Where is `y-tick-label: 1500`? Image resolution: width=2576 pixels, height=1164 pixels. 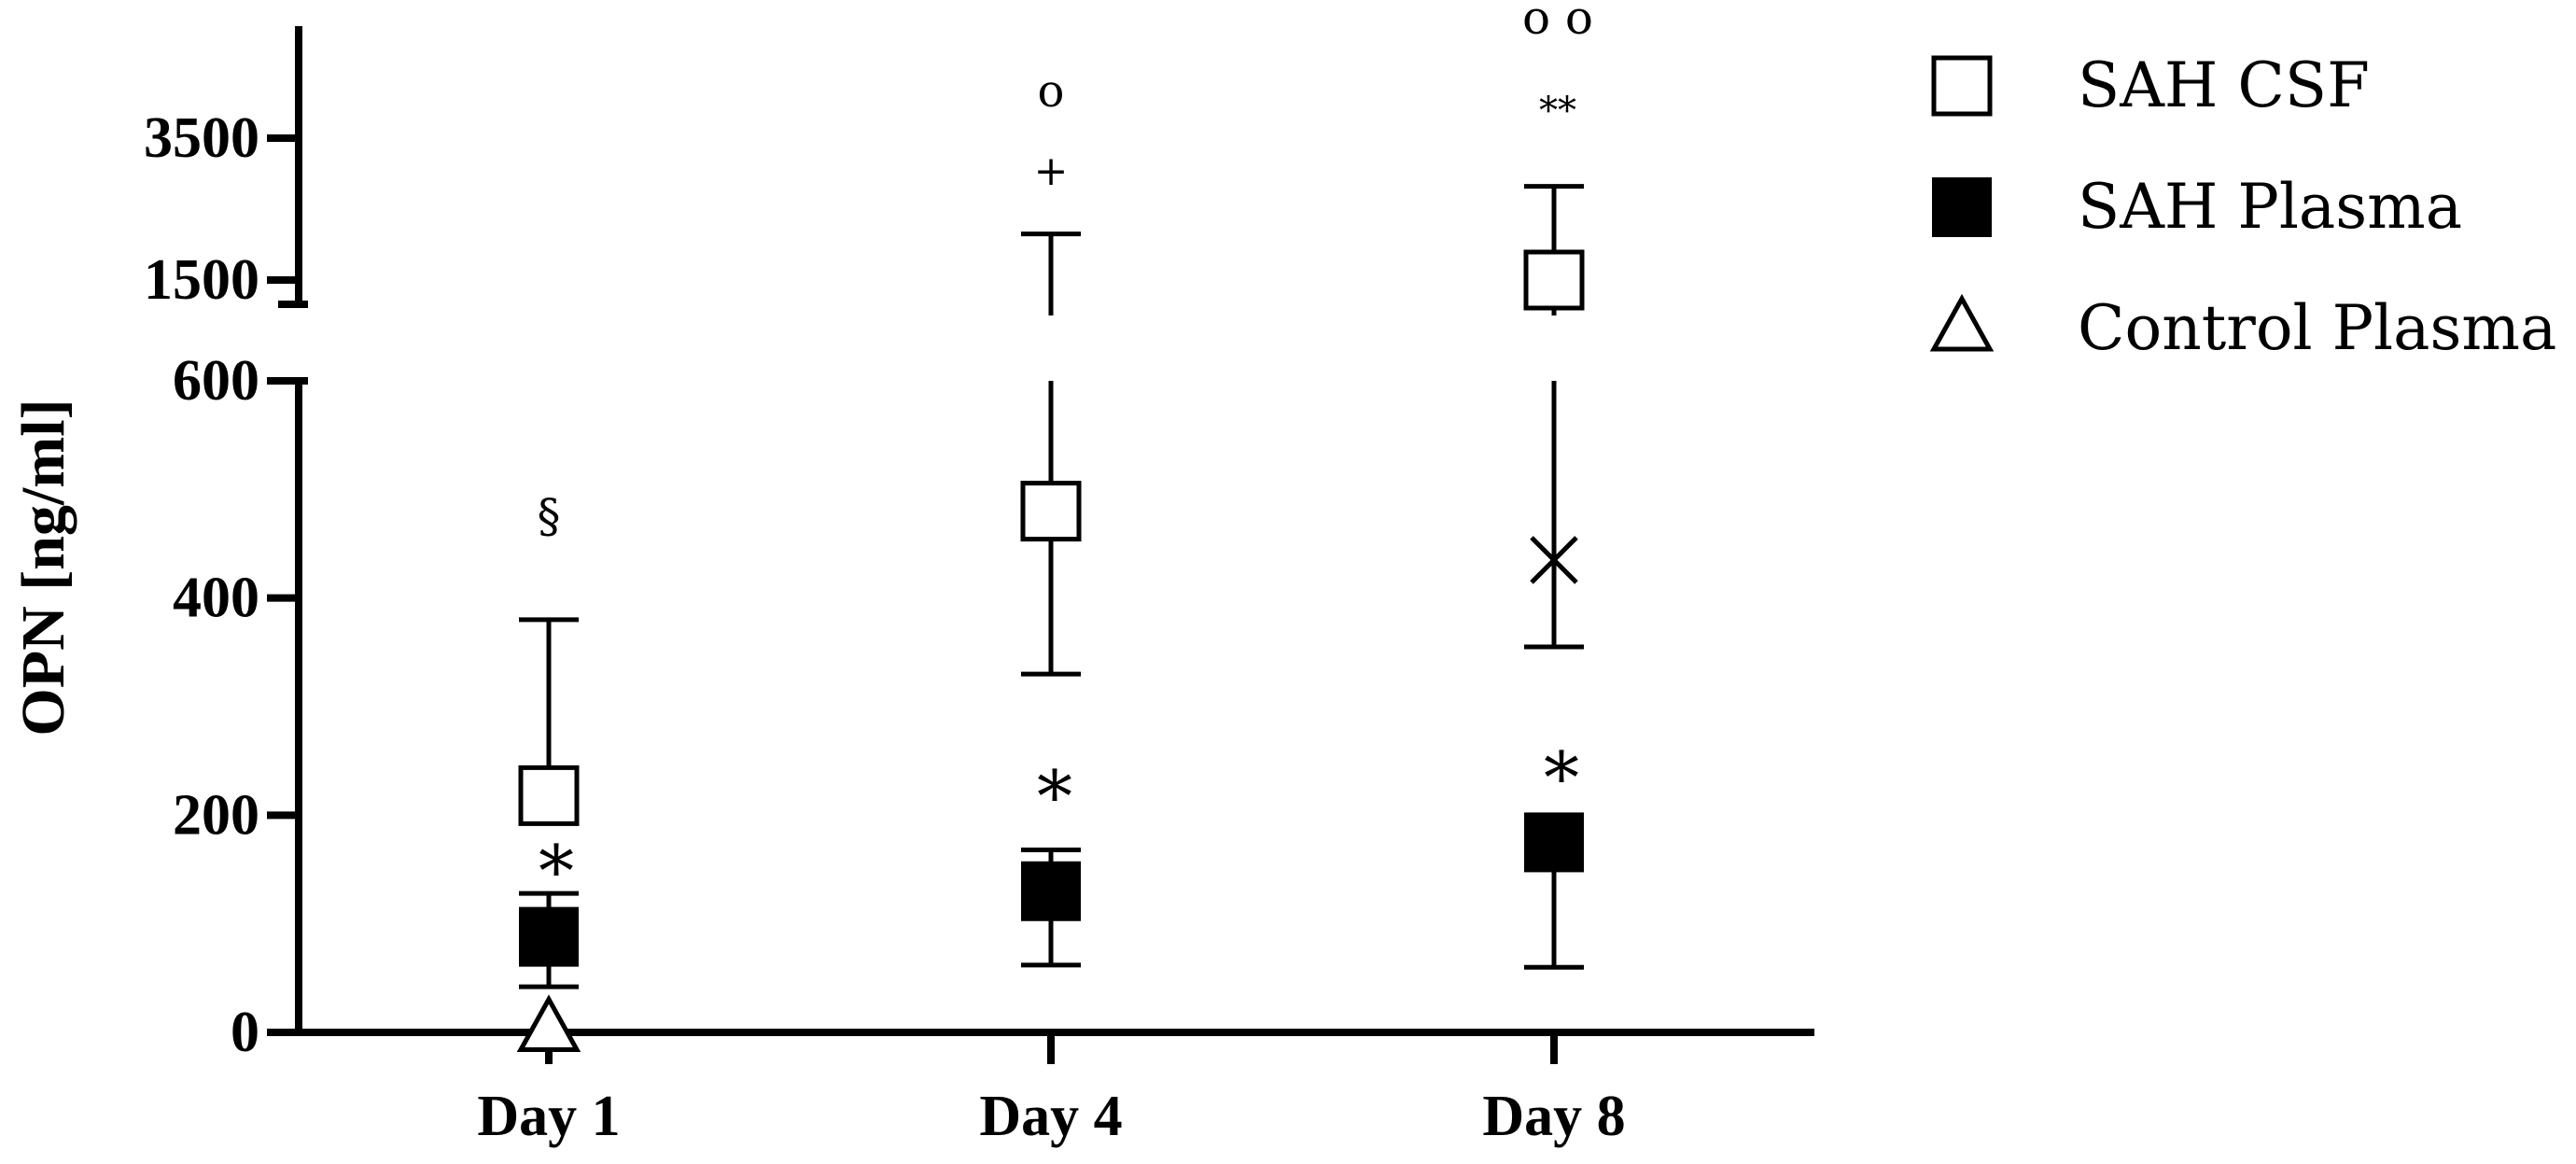
y-tick-label: 1500 is located at coordinates (201, 280).